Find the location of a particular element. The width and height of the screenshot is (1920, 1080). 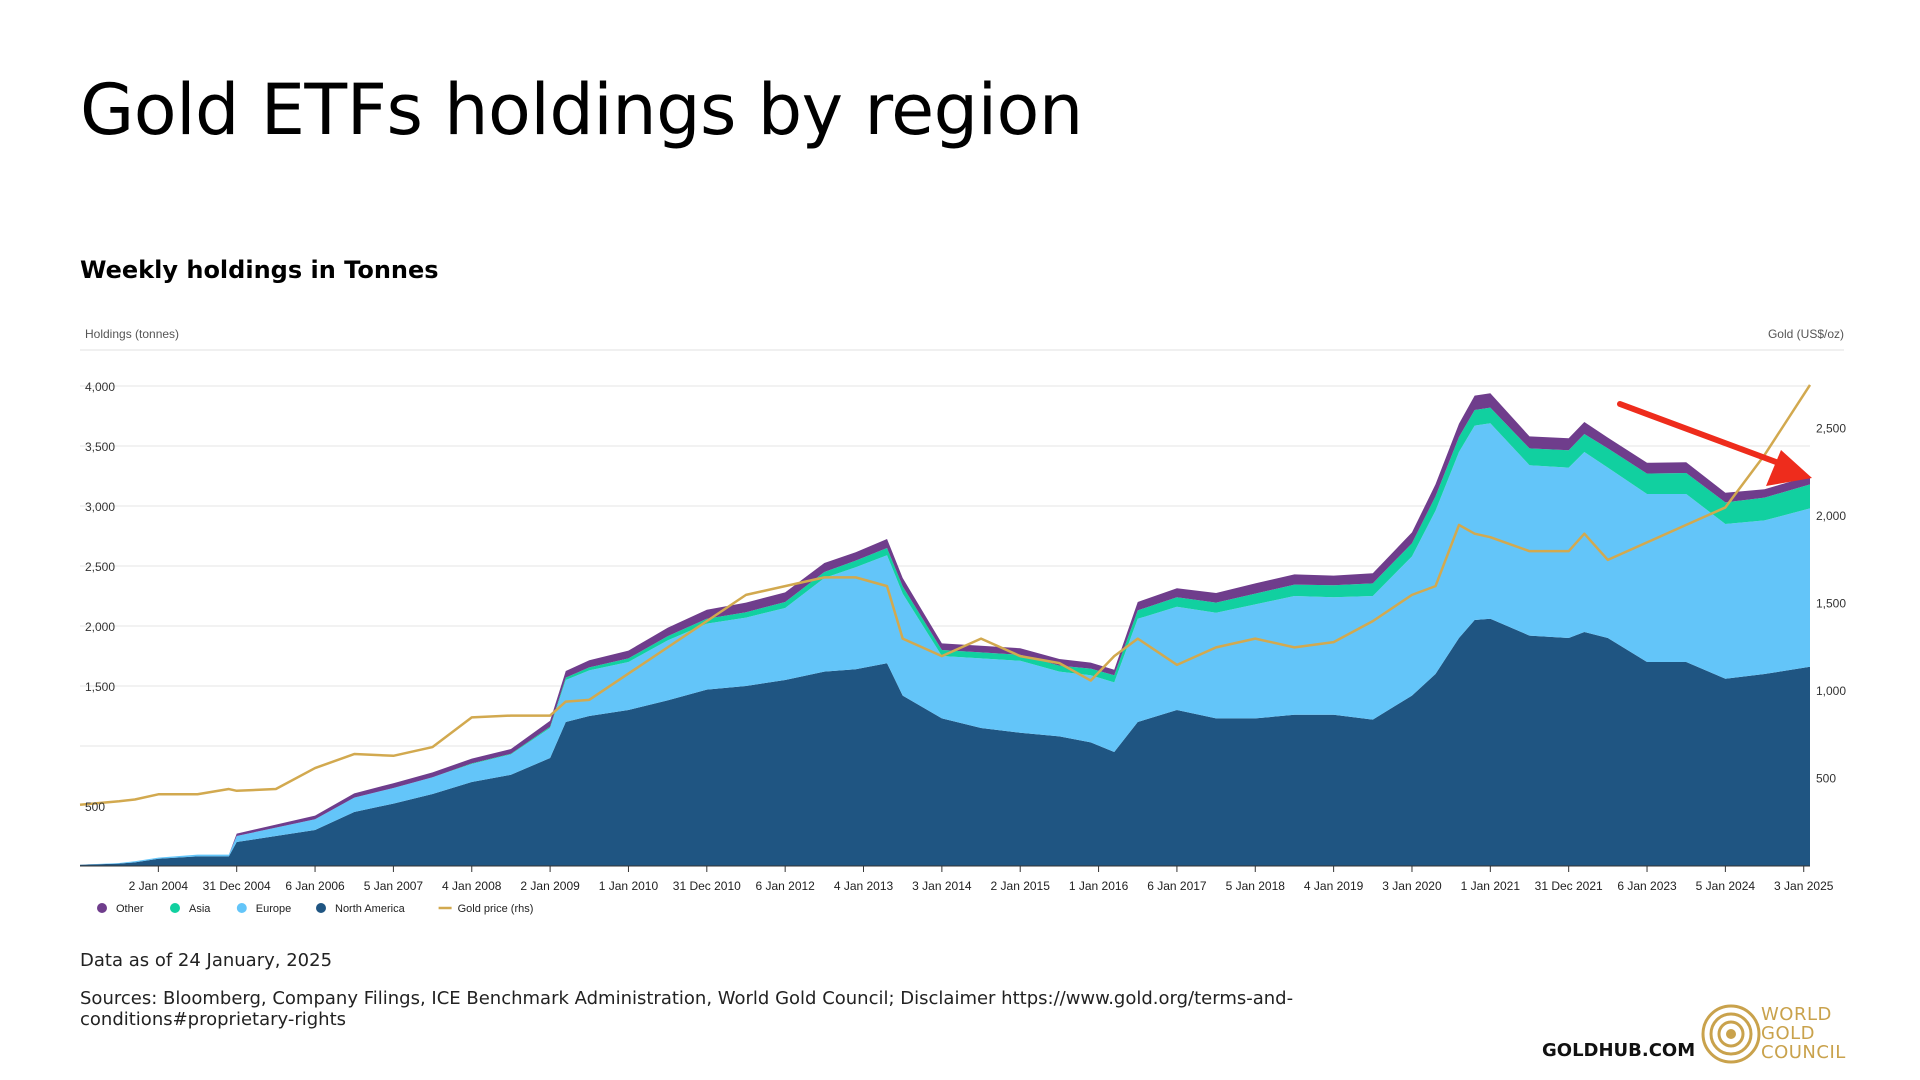

y2-tick-label: 500 is located at coordinates (1826, 779).